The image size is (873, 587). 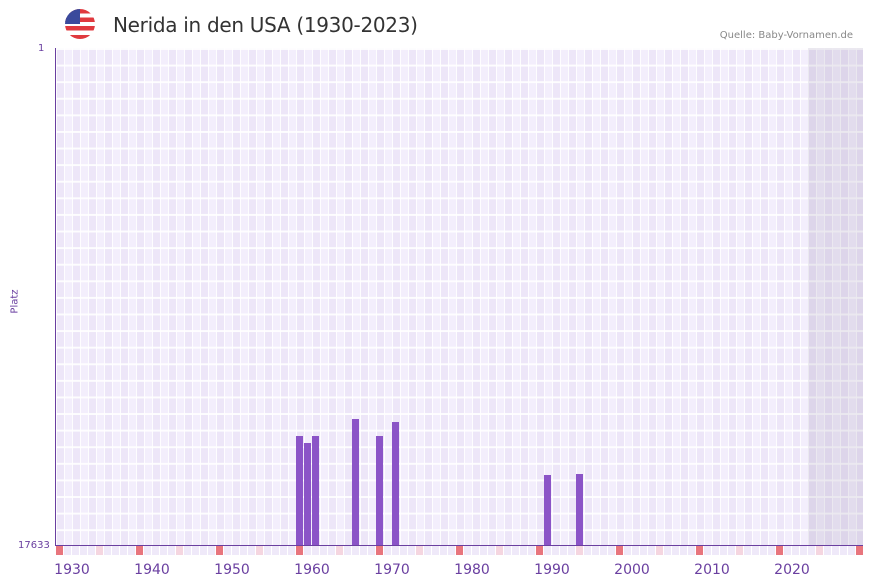 What do you see at coordinates (632, 570) in the screenshot?
I see `x-tick-label: 2000` at bounding box center [632, 570].